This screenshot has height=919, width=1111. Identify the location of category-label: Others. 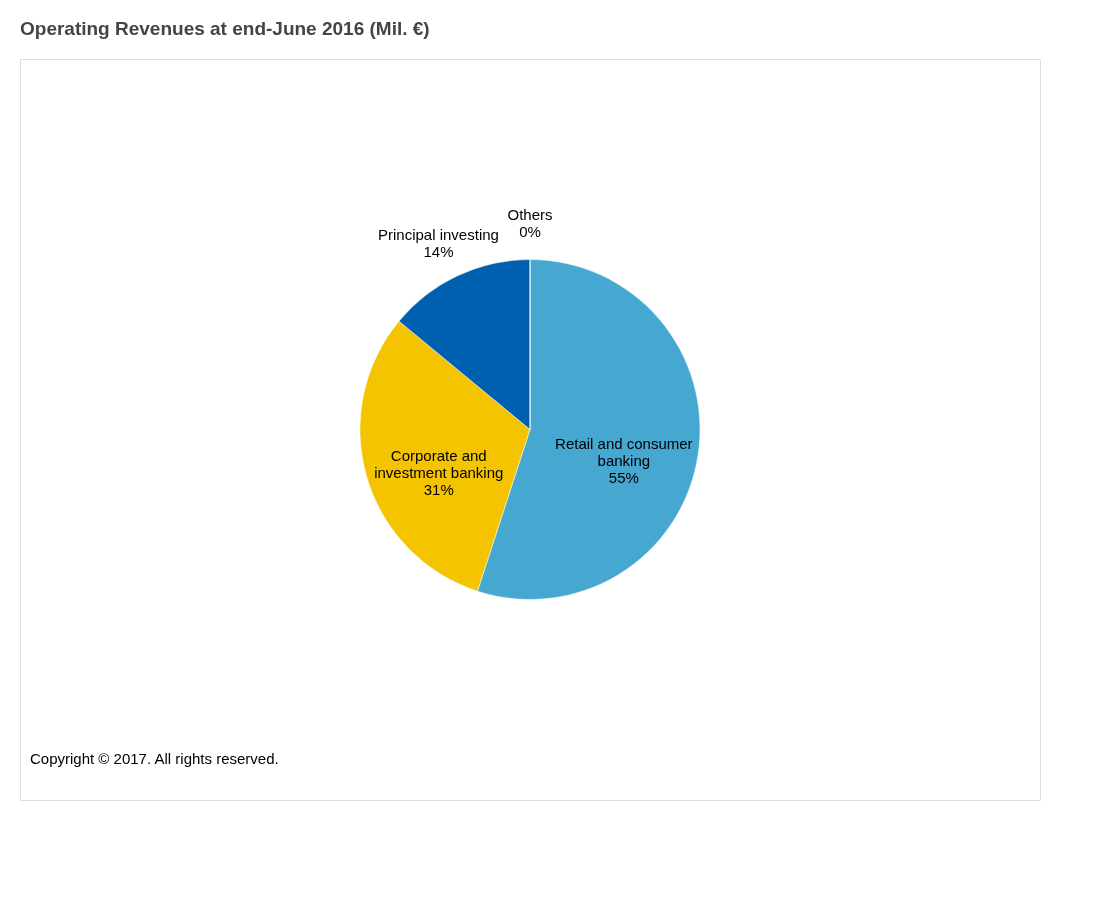
(530, 214).